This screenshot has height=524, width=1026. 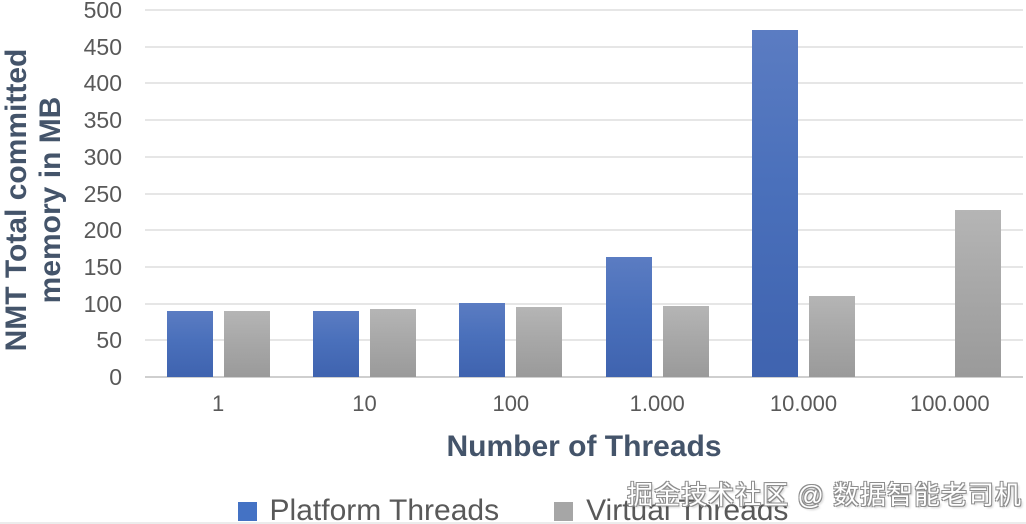 I want to click on bar-platform-threads-10.000, so click(x=775, y=203).